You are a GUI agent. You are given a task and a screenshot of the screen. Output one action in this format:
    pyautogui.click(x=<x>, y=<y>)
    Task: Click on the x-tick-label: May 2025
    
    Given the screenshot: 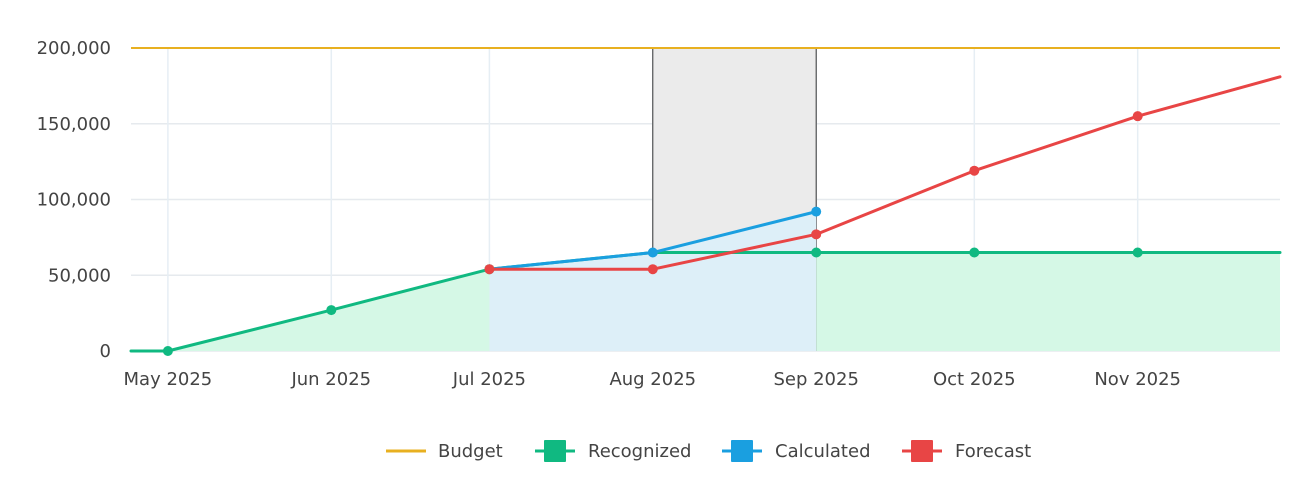 What is the action you would take?
    pyautogui.click(x=168, y=379)
    